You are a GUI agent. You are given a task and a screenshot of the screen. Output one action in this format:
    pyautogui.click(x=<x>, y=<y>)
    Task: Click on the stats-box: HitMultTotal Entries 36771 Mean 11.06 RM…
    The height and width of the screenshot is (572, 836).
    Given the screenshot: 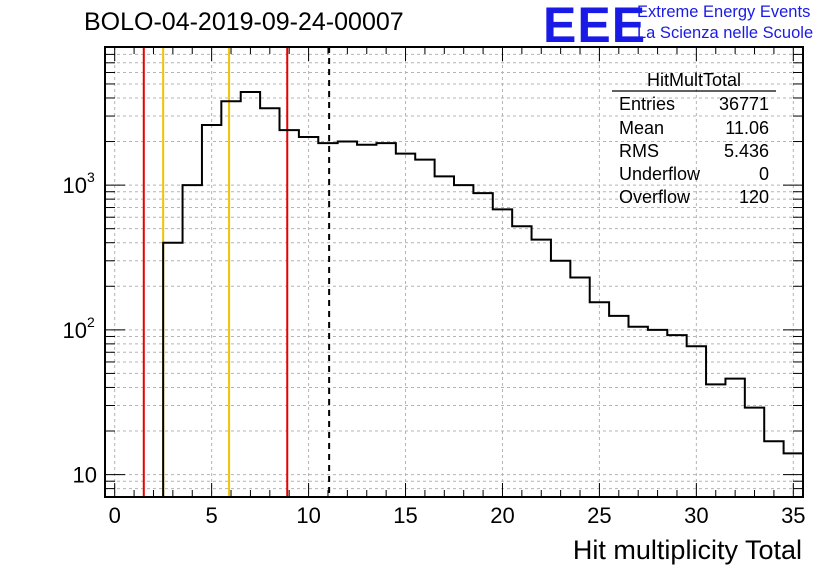 What is the action you would take?
    pyautogui.click(x=694, y=138)
    